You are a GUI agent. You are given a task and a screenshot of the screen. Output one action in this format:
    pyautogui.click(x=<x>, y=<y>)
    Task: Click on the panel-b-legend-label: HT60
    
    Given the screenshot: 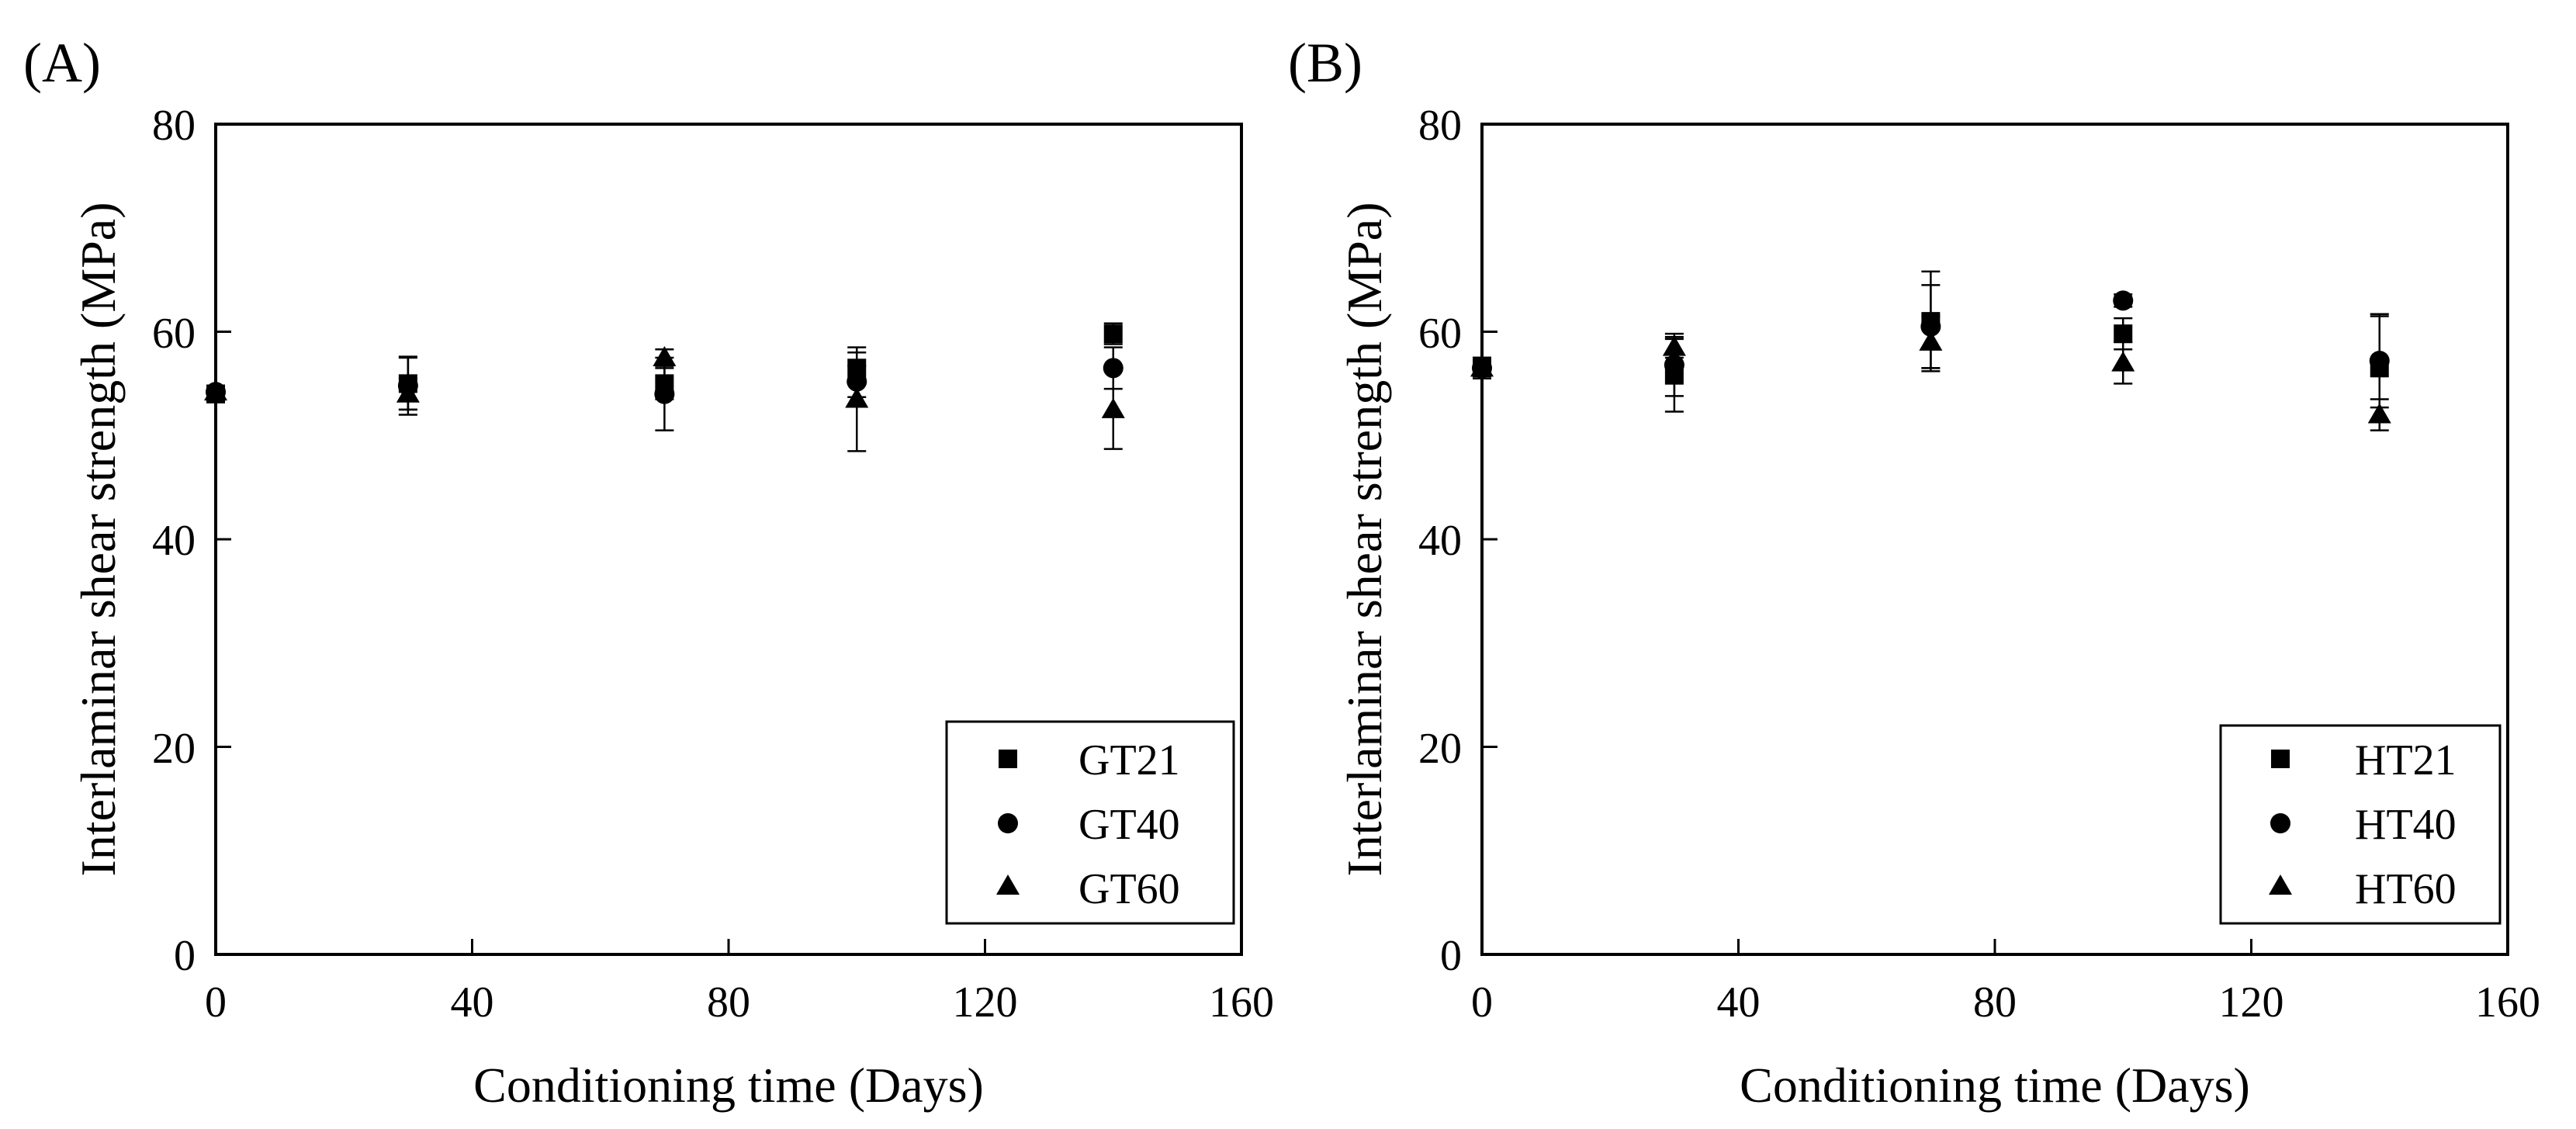 What is the action you would take?
    pyautogui.click(x=2406, y=889)
    